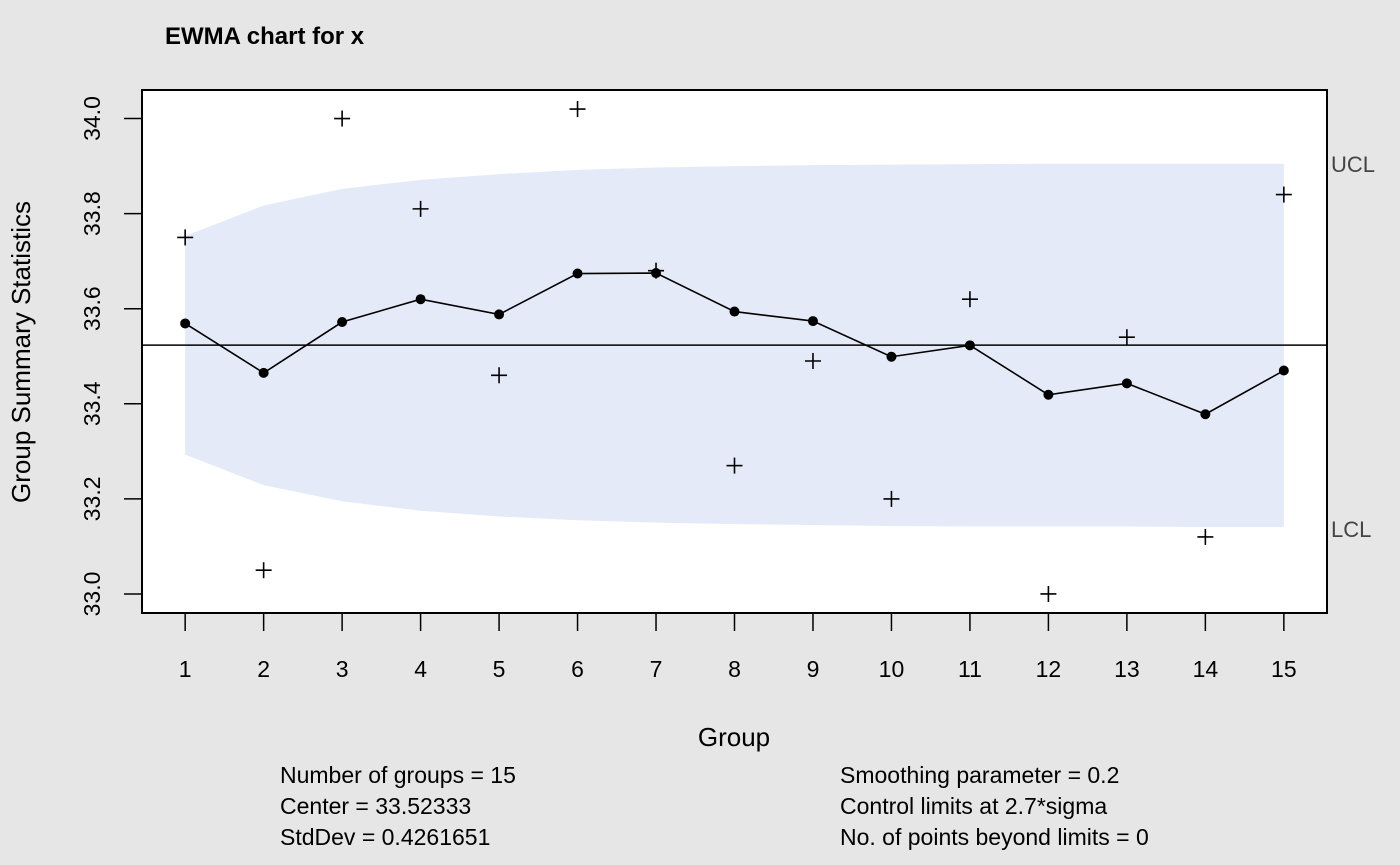  Describe the element at coordinates (499, 669) in the screenshot. I see `x-tick-label: 5` at that location.